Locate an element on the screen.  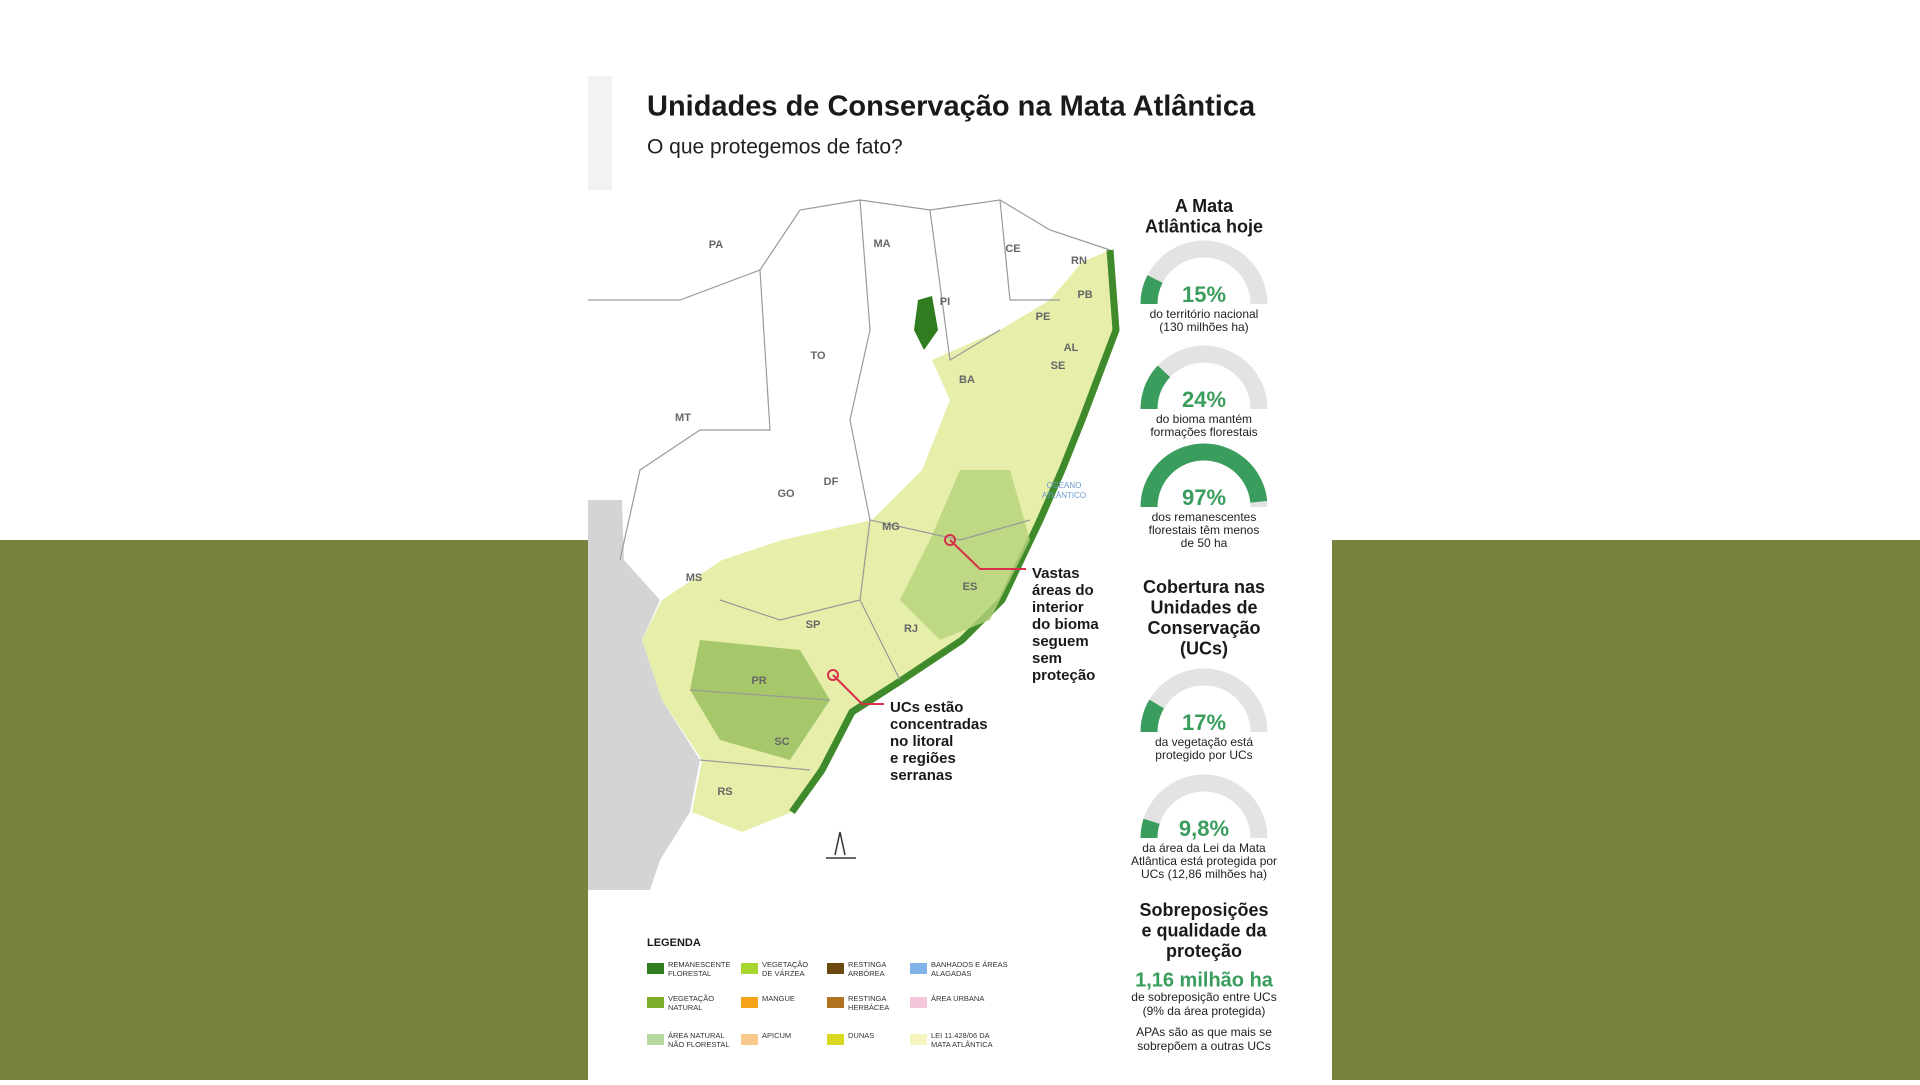
state-label: PR is located at coordinates (758, 681).